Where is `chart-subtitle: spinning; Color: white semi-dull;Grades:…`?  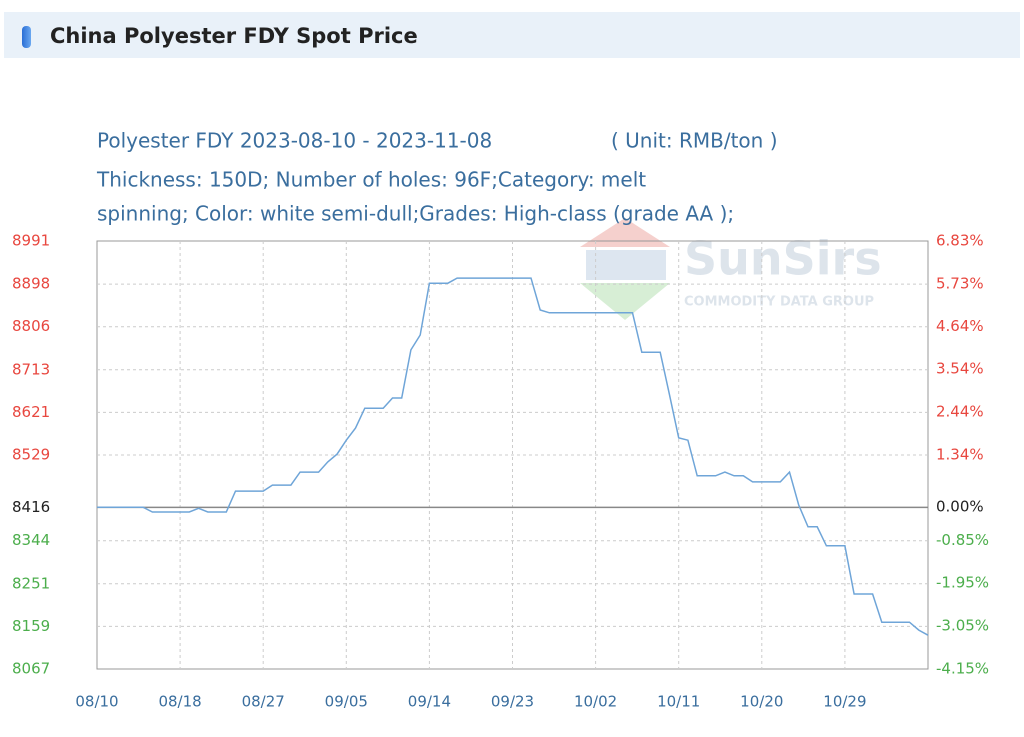 chart-subtitle: spinning; Color: white semi-dull;Grades:… is located at coordinates (415, 214).